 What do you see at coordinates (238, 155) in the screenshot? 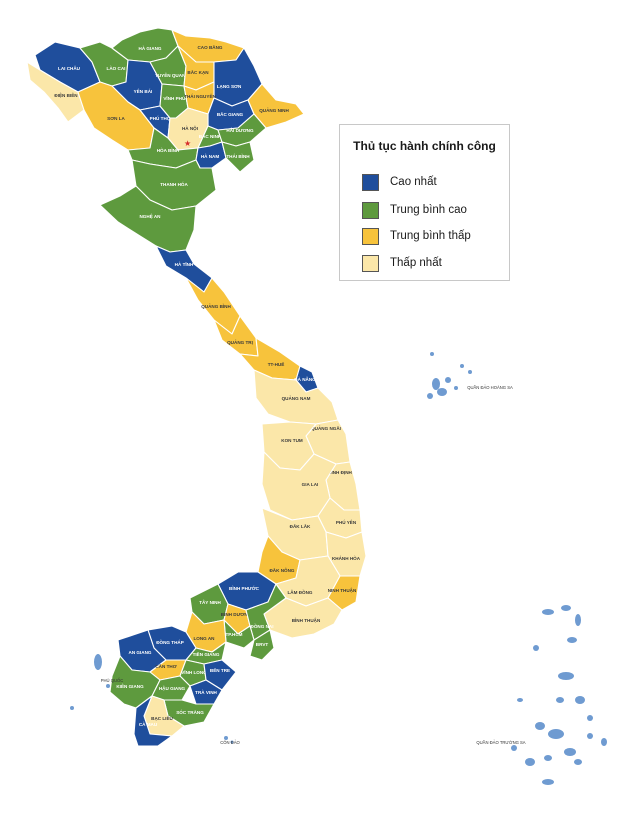
I see `province-label-thai-binh: THÁI BÌNH` at bounding box center [238, 155].